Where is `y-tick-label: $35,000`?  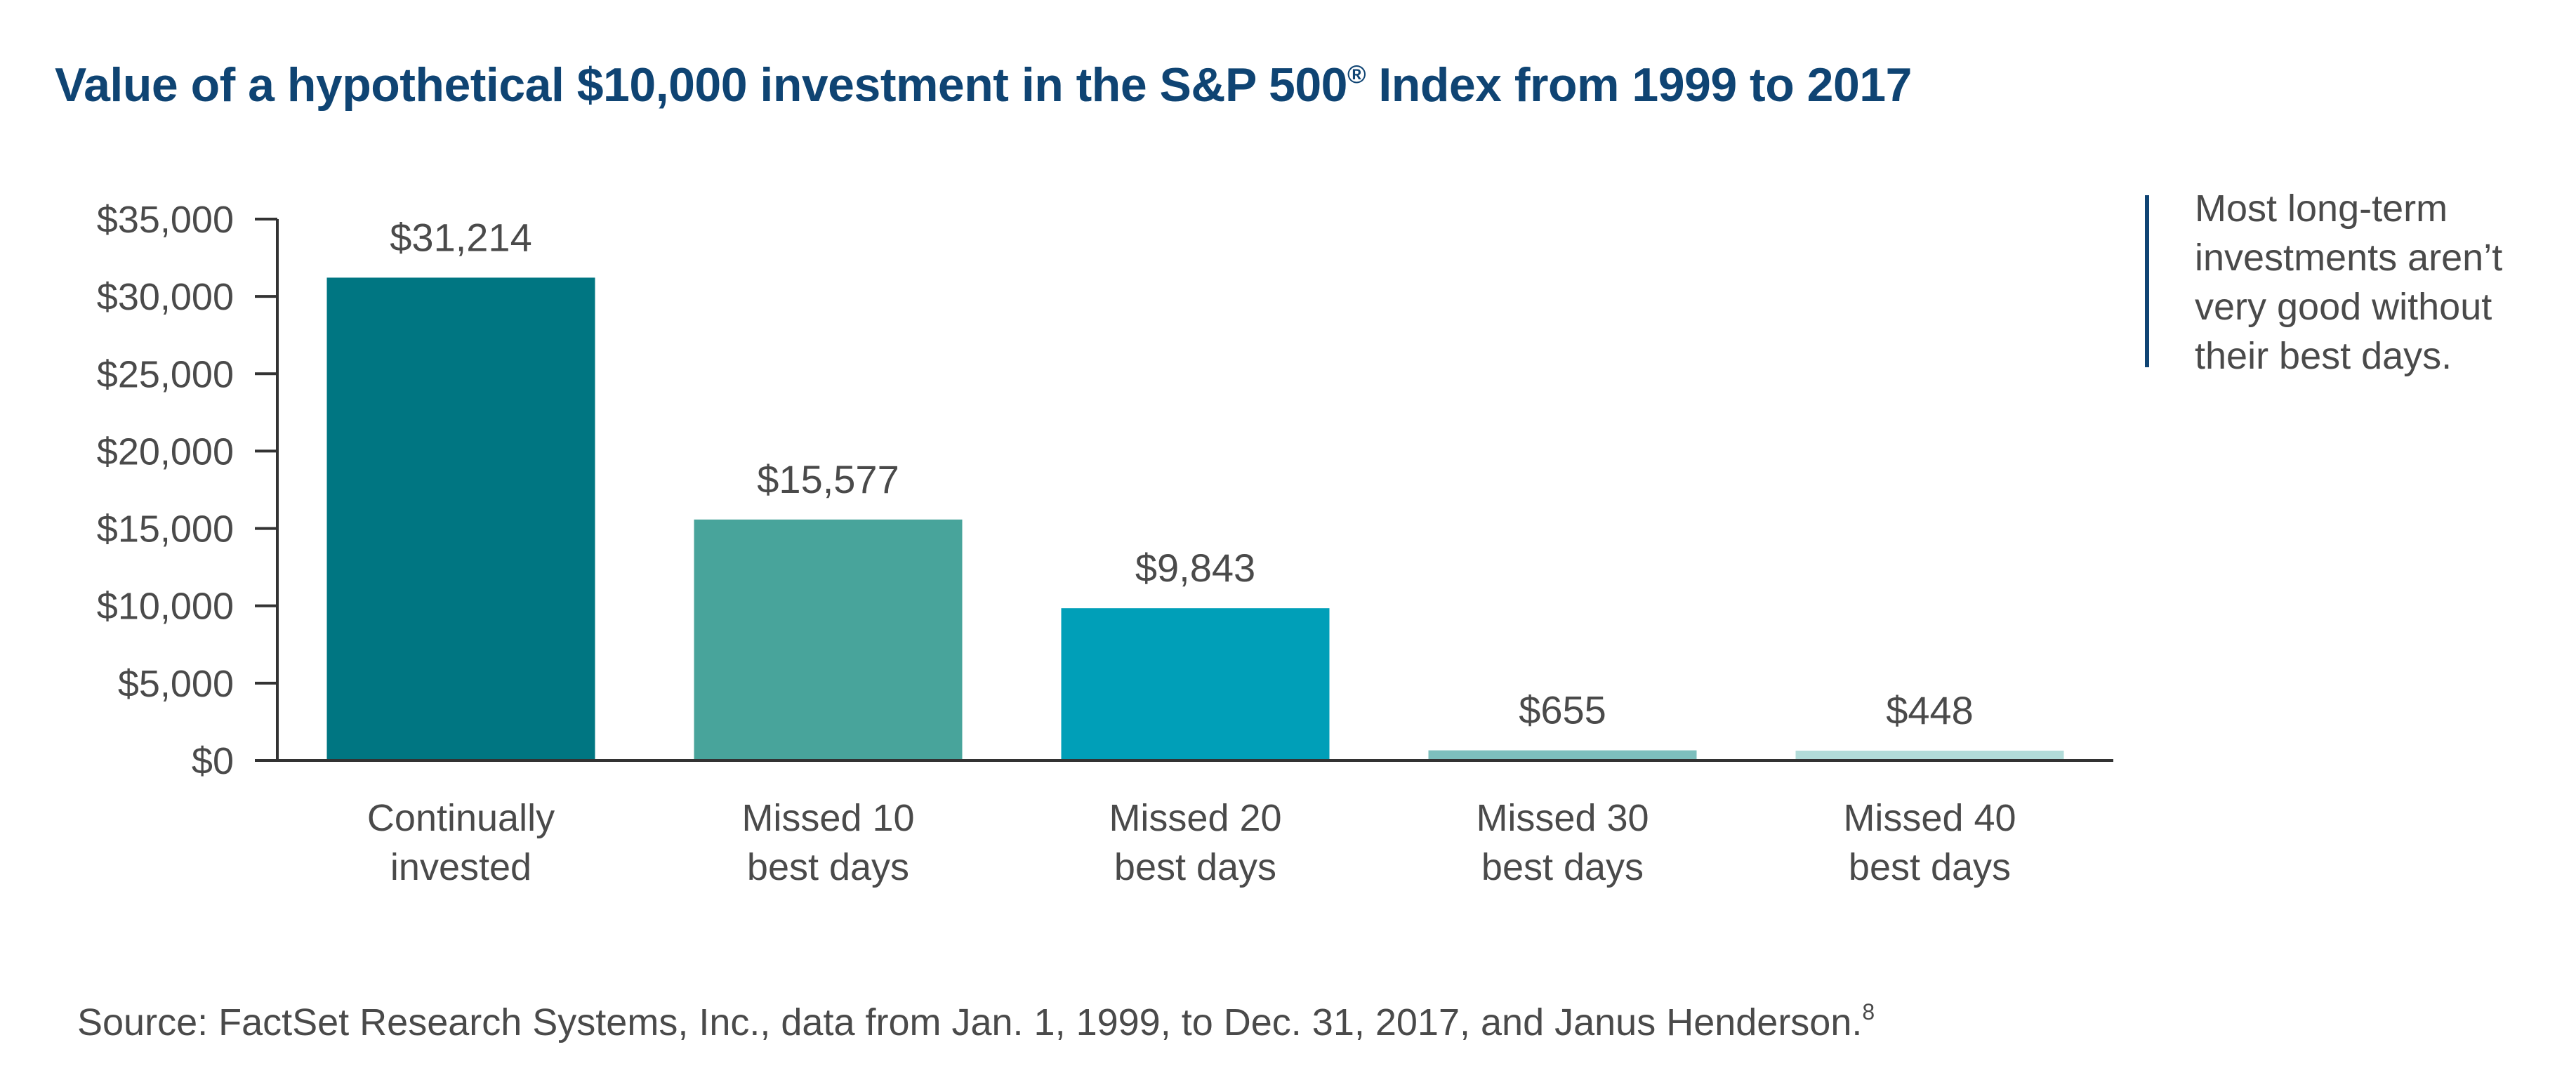
y-tick-label: $35,000 is located at coordinates (165, 220).